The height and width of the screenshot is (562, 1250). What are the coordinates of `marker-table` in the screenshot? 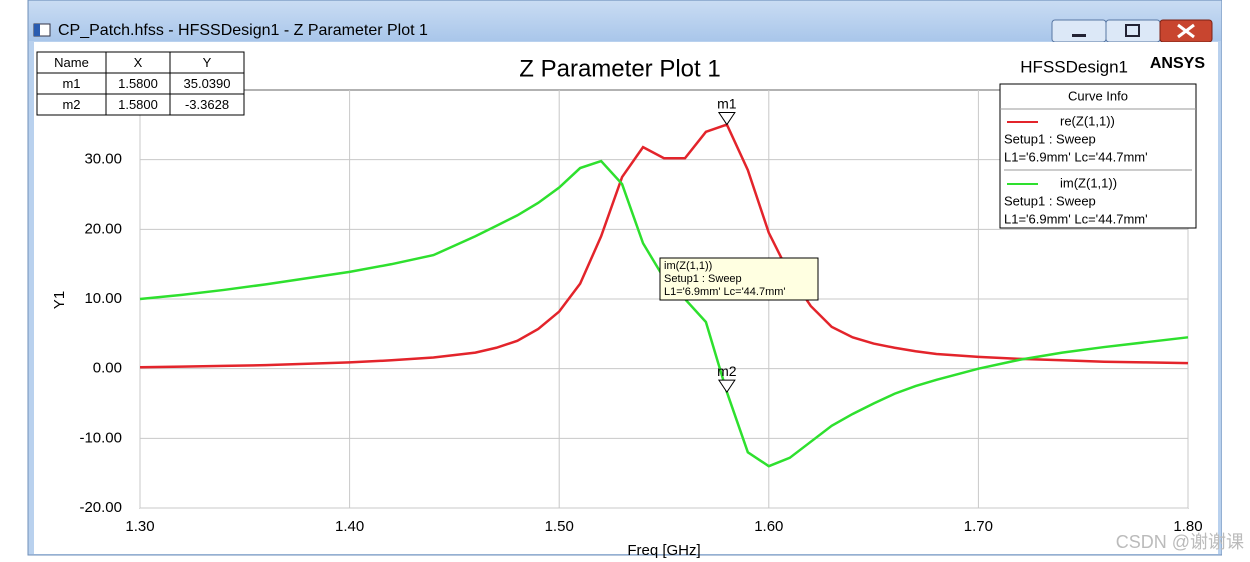 It's located at (140, 83).